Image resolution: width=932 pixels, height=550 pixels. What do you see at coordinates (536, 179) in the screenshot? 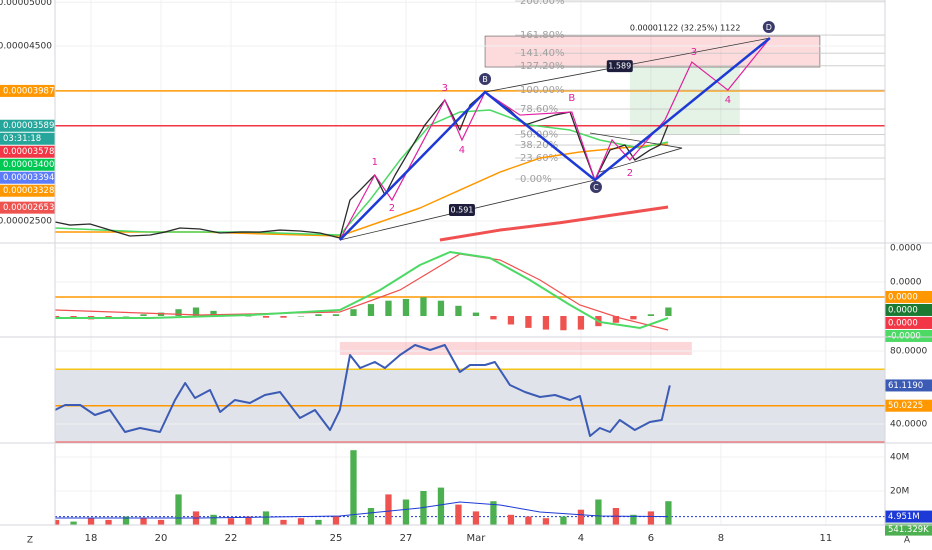
I see `fib-label: 0.00%` at bounding box center [536, 179].